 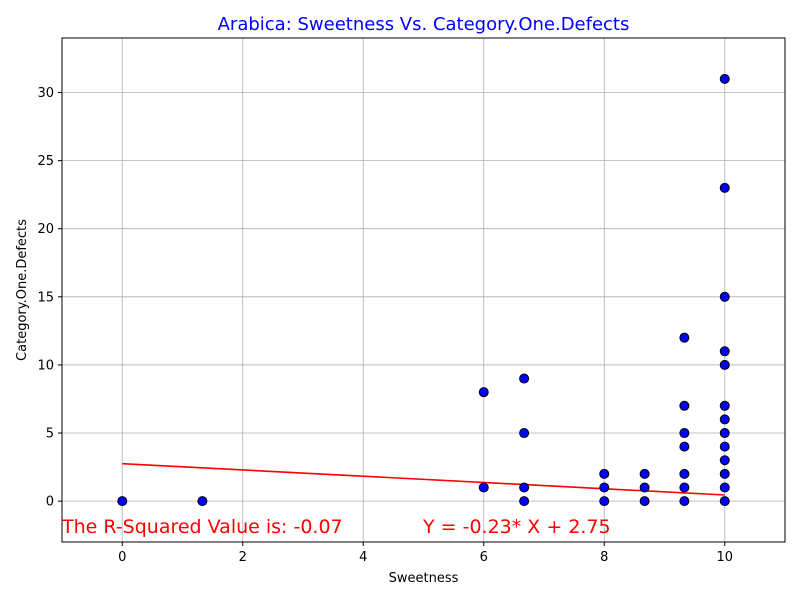 I want to click on y-axis-label: Category.One.Defects, so click(x=22, y=290).